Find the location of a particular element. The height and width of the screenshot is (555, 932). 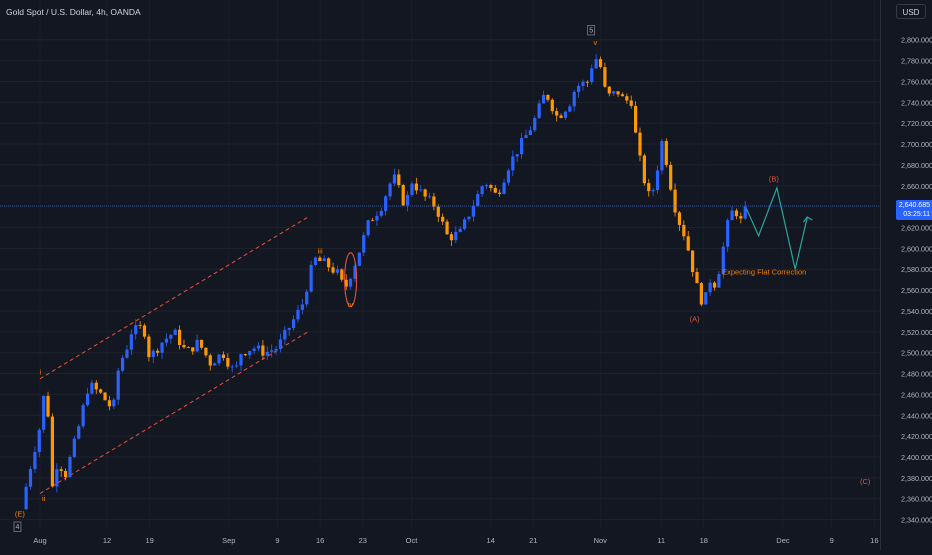

price-tick-label: 2,440.000 is located at coordinates (916, 415).